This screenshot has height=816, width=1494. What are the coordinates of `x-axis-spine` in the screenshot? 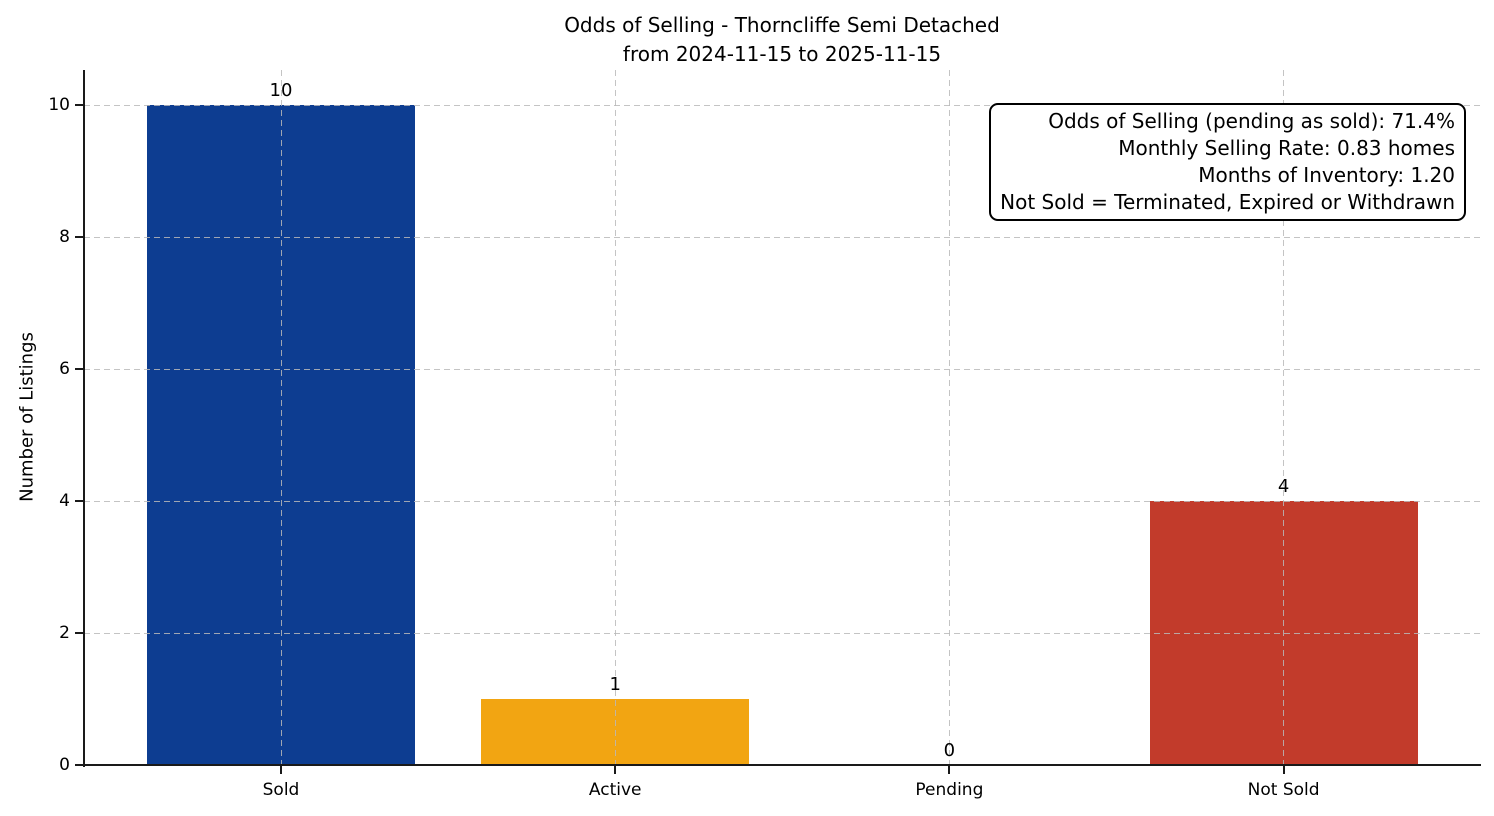 It's located at (782, 765).